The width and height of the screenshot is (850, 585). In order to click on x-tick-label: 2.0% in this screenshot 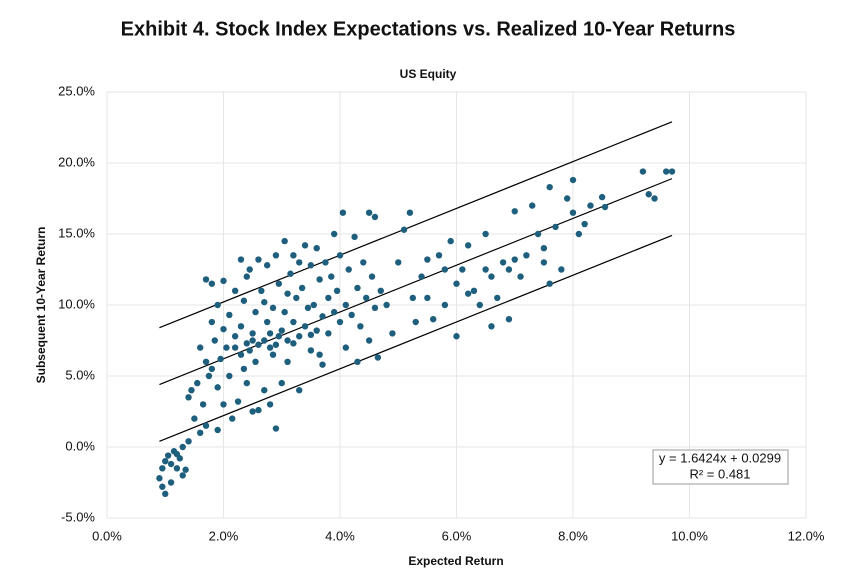, I will do `click(224, 535)`.